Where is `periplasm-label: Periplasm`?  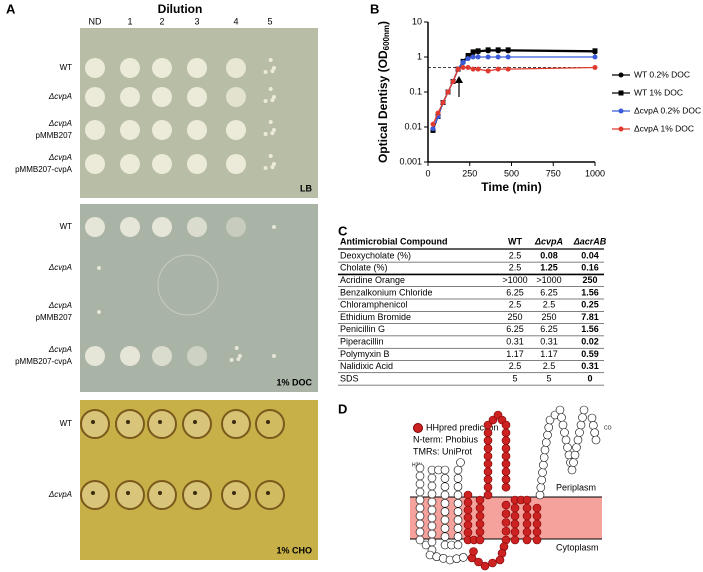
periplasm-label: Periplasm is located at coordinates (576, 487).